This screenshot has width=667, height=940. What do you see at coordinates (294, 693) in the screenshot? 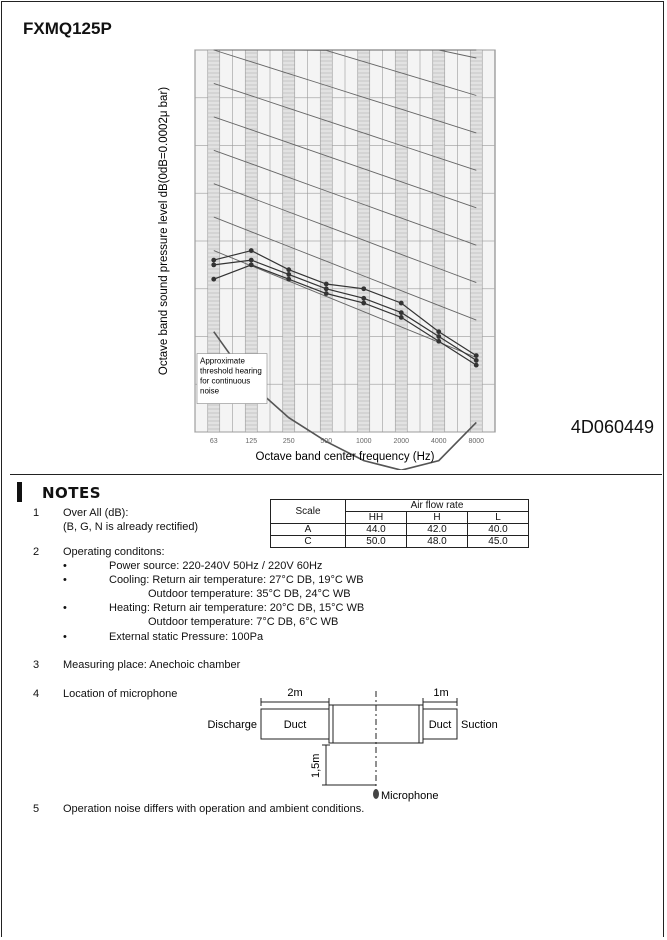
I see `dim-2m: 2m` at bounding box center [294, 693].